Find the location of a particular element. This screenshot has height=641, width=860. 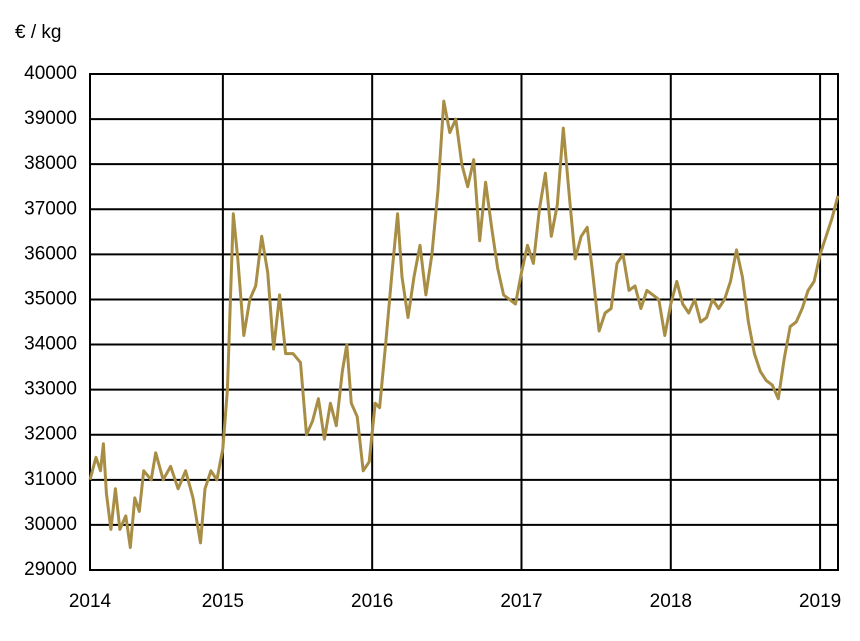

y-tick-label: 29000 is located at coordinates (50, 569).